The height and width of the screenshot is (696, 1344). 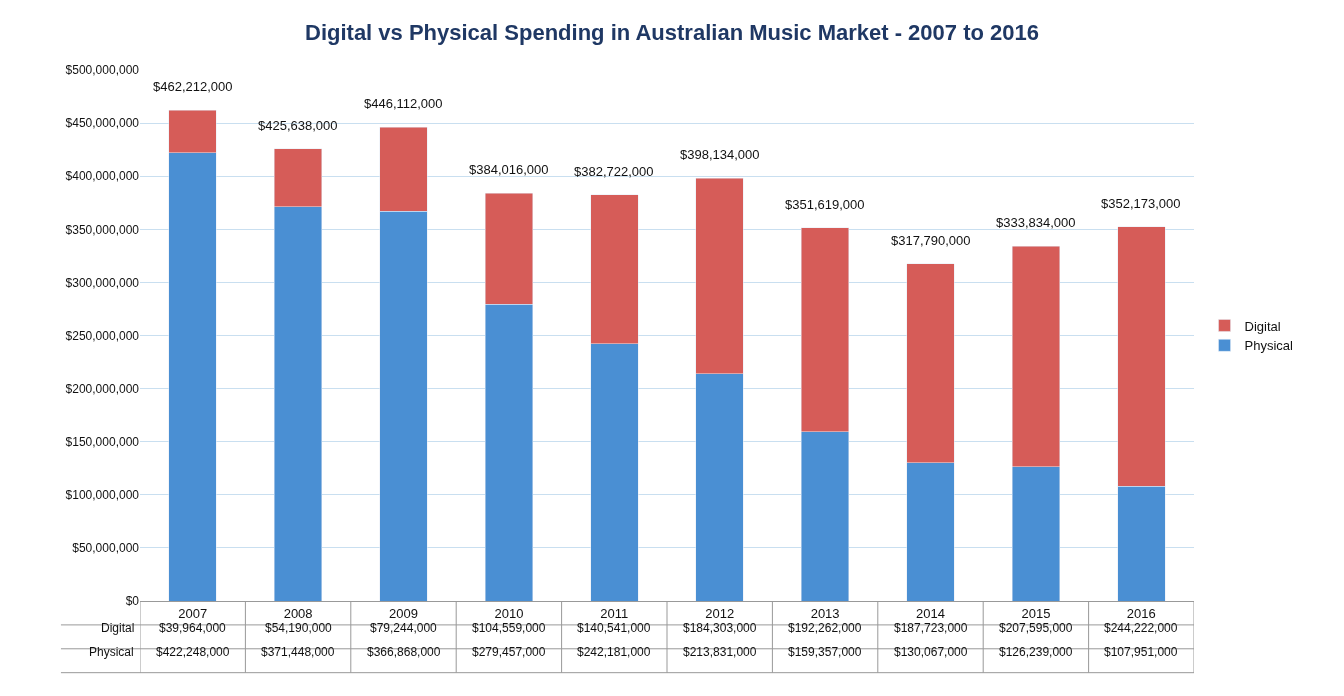 I want to click on text: Digital, so click(x=118, y=628).